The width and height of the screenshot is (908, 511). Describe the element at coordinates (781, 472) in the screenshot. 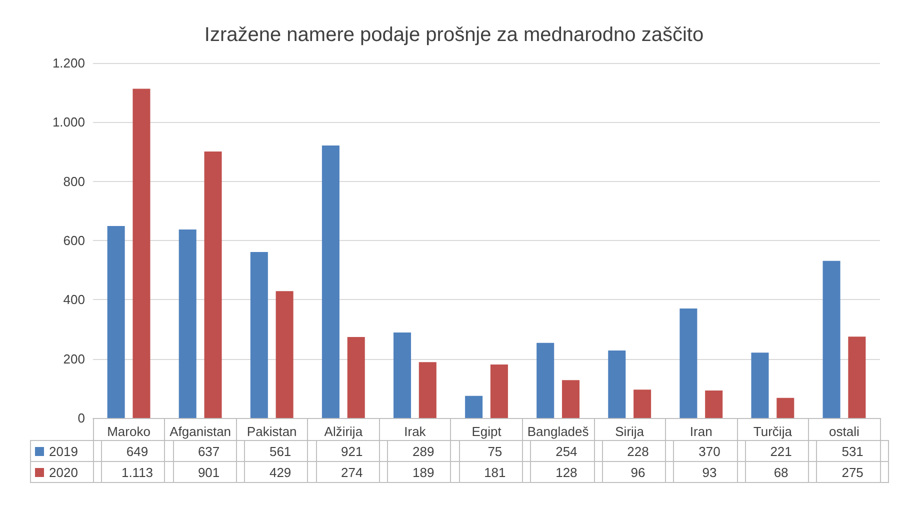

I see `data-label: 68` at that location.